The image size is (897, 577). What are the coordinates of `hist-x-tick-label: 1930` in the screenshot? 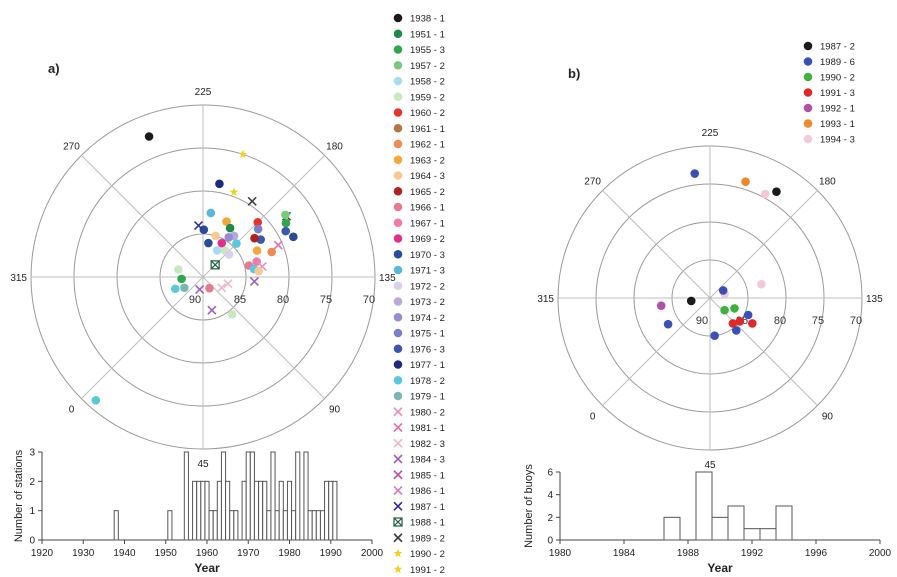 It's located at (83, 553).